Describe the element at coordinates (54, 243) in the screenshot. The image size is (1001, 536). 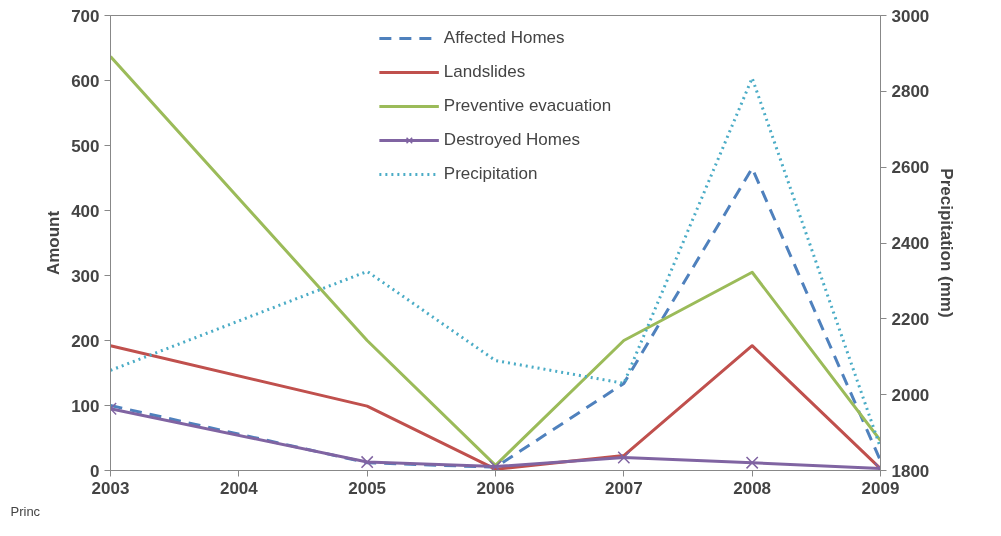
I see `y-axis-title: Amount` at that location.